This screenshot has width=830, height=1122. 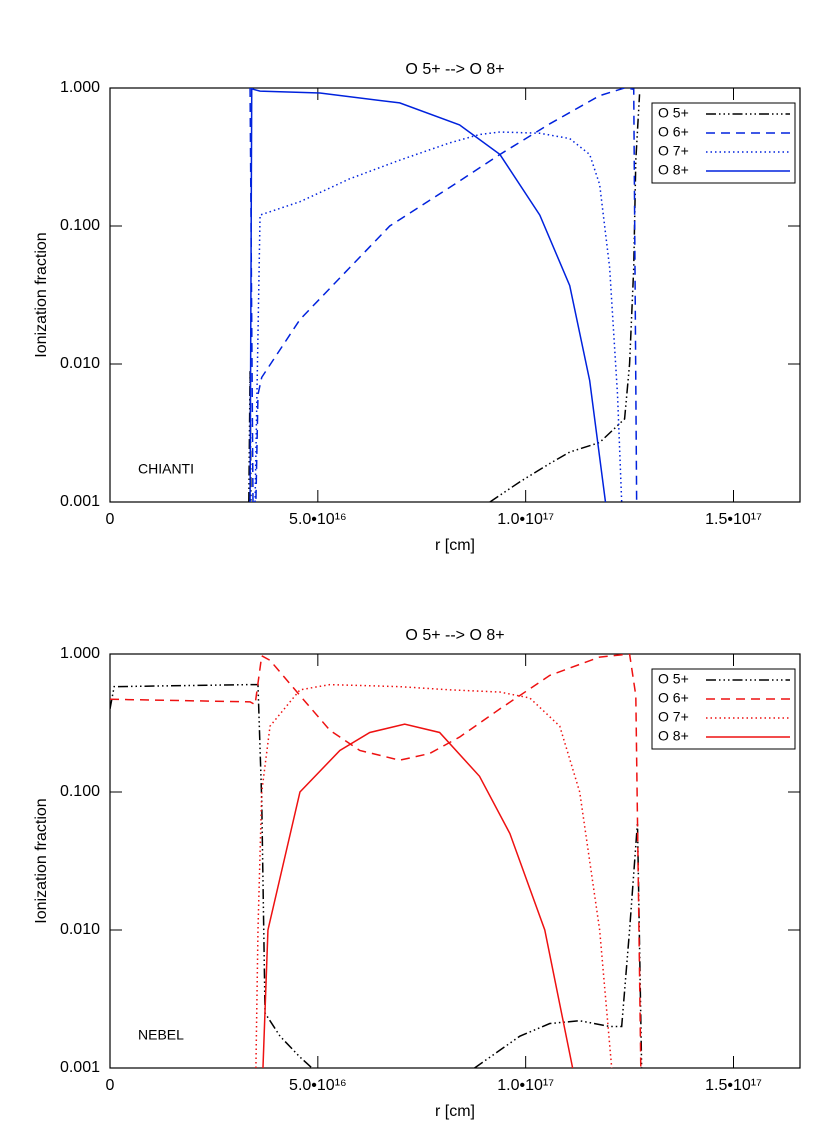 What do you see at coordinates (166, 469) in the screenshot?
I see `annotation: CHIANTI` at bounding box center [166, 469].